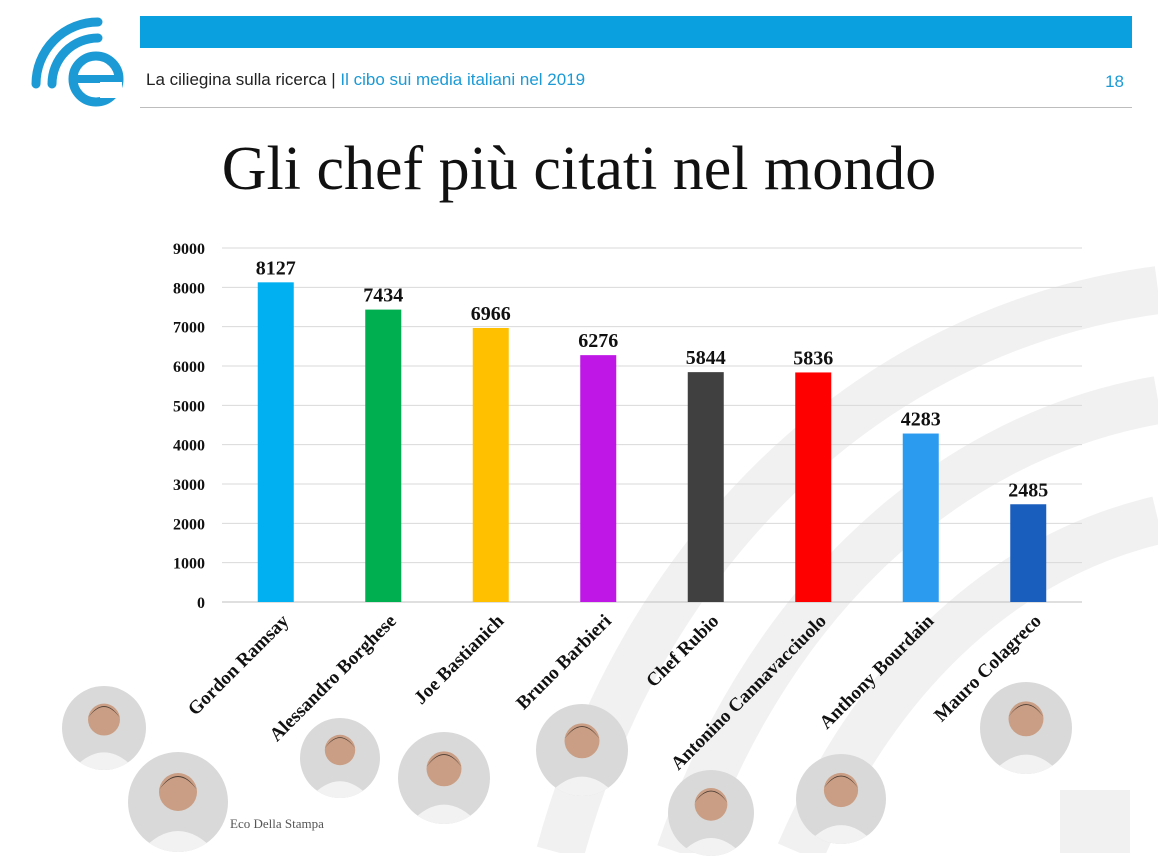 The height and width of the screenshot is (856, 1158). Describe the element at coordinates (491, 314) in the screenshot. I see `data-label: 6966` at that location.